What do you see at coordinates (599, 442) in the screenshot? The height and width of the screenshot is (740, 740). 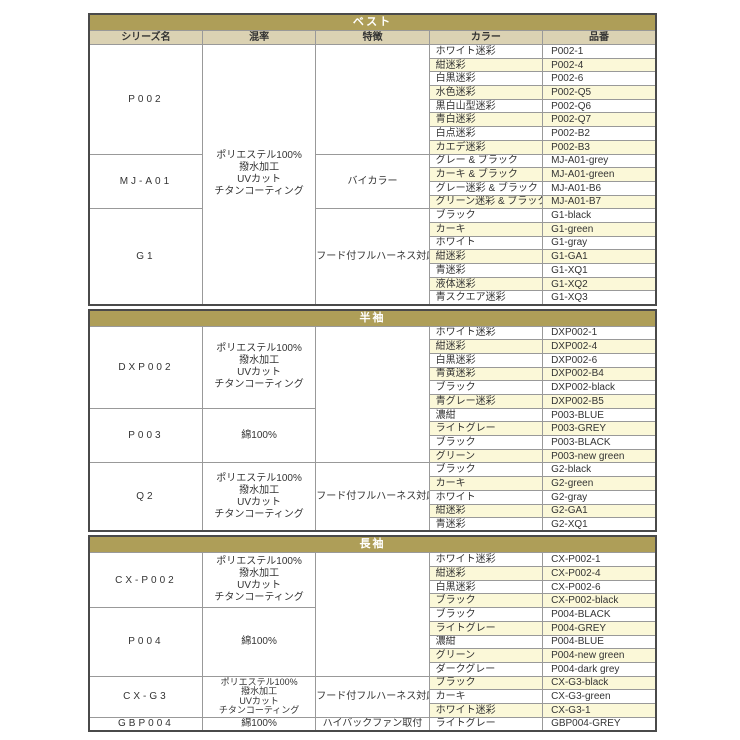 I see `product-code-cell: P003-BLACK` at bounding box center [599, 442].